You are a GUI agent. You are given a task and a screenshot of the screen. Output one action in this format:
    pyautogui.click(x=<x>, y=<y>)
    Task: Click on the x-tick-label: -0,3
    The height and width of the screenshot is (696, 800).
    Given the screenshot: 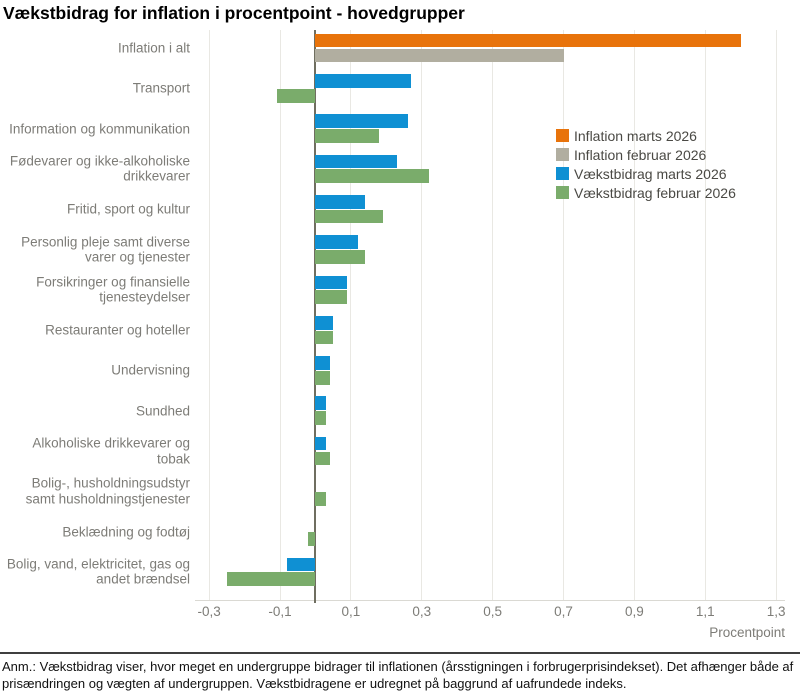 What is the action you would take?
    pyautogui.click(x=209, y=611)
    